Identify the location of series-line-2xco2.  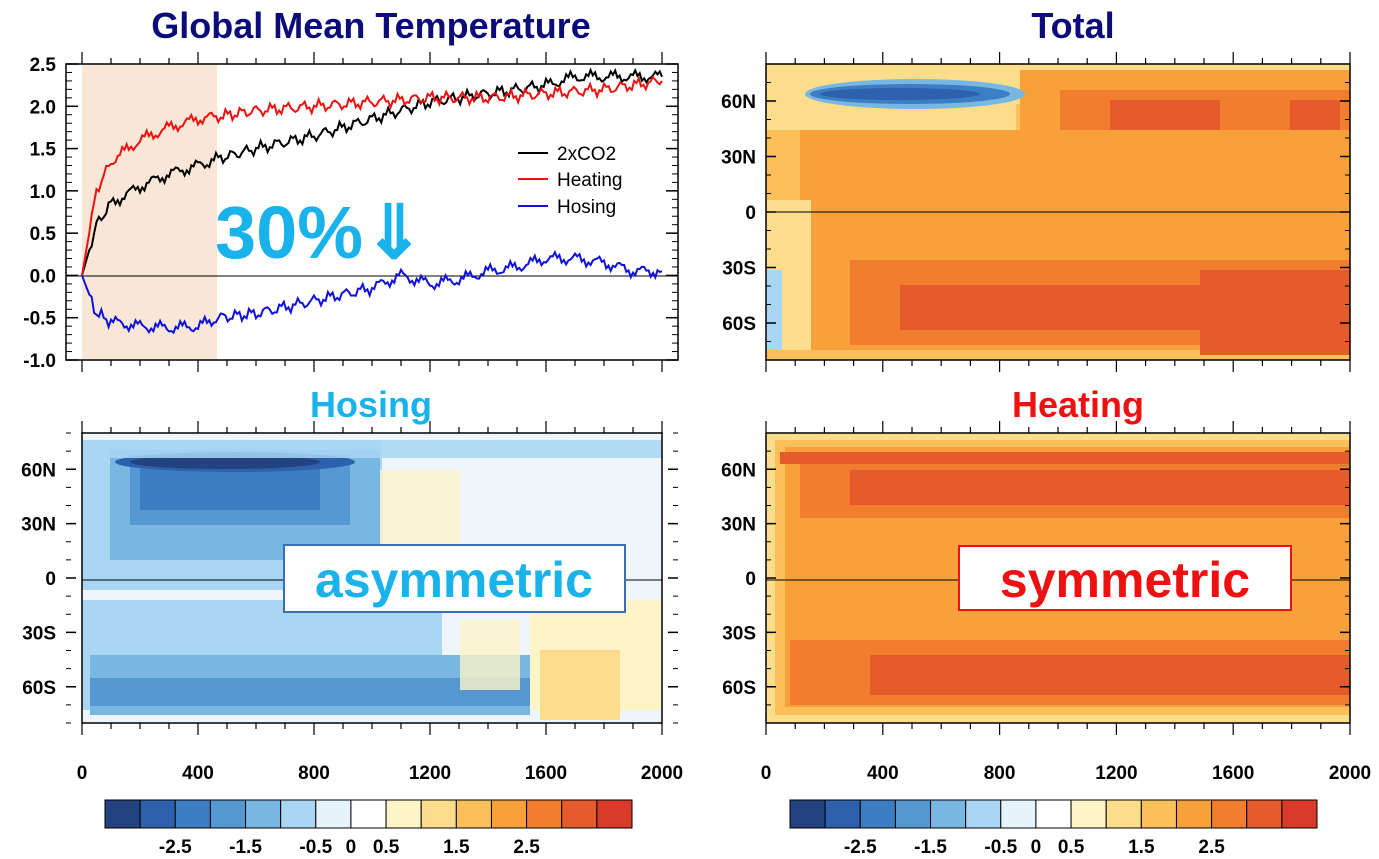
(372, 171).